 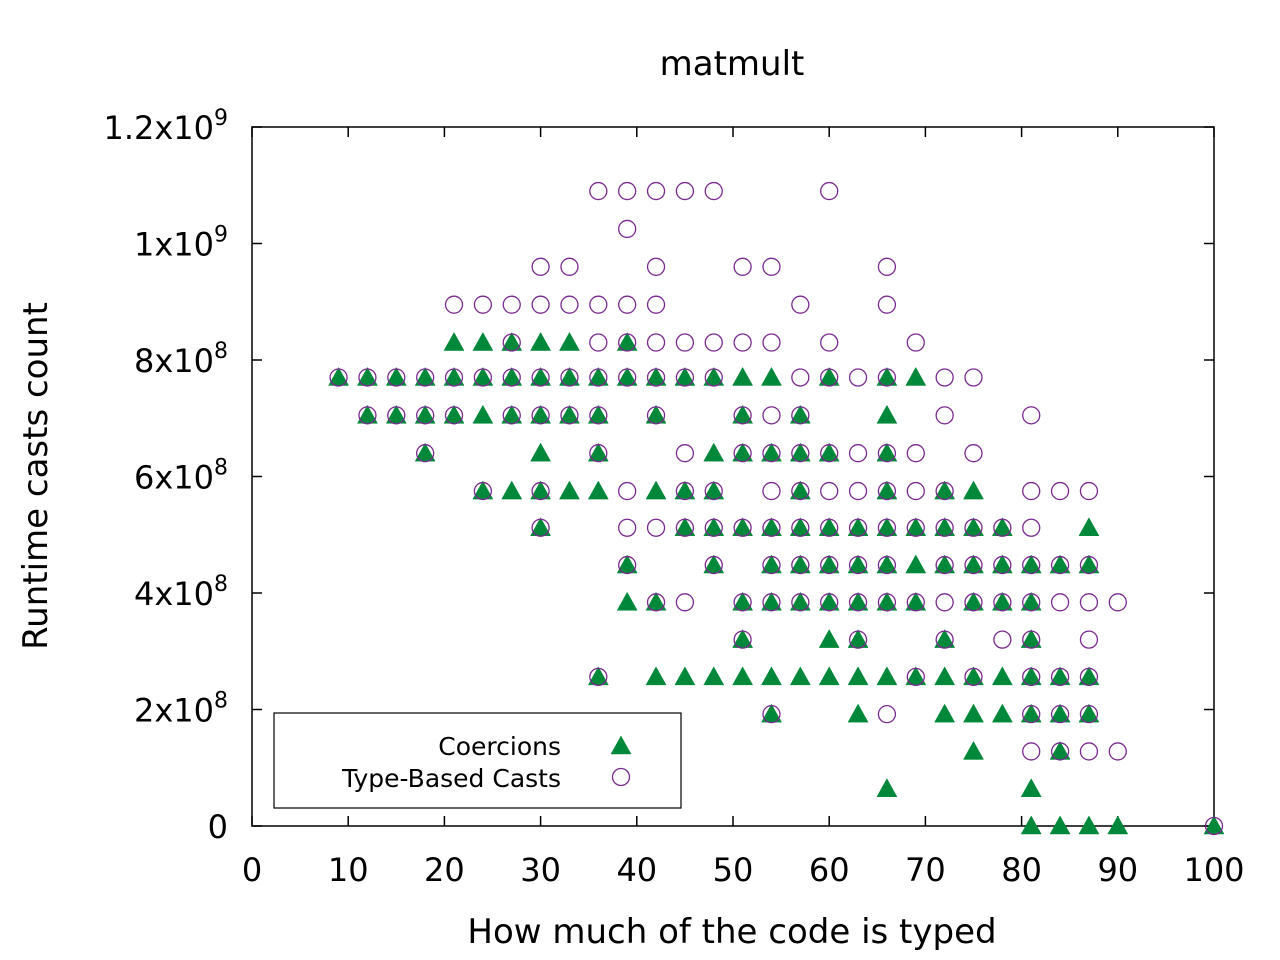 I want to click on y-axis-label: Runtime casts count, so click(x=36, y=476).